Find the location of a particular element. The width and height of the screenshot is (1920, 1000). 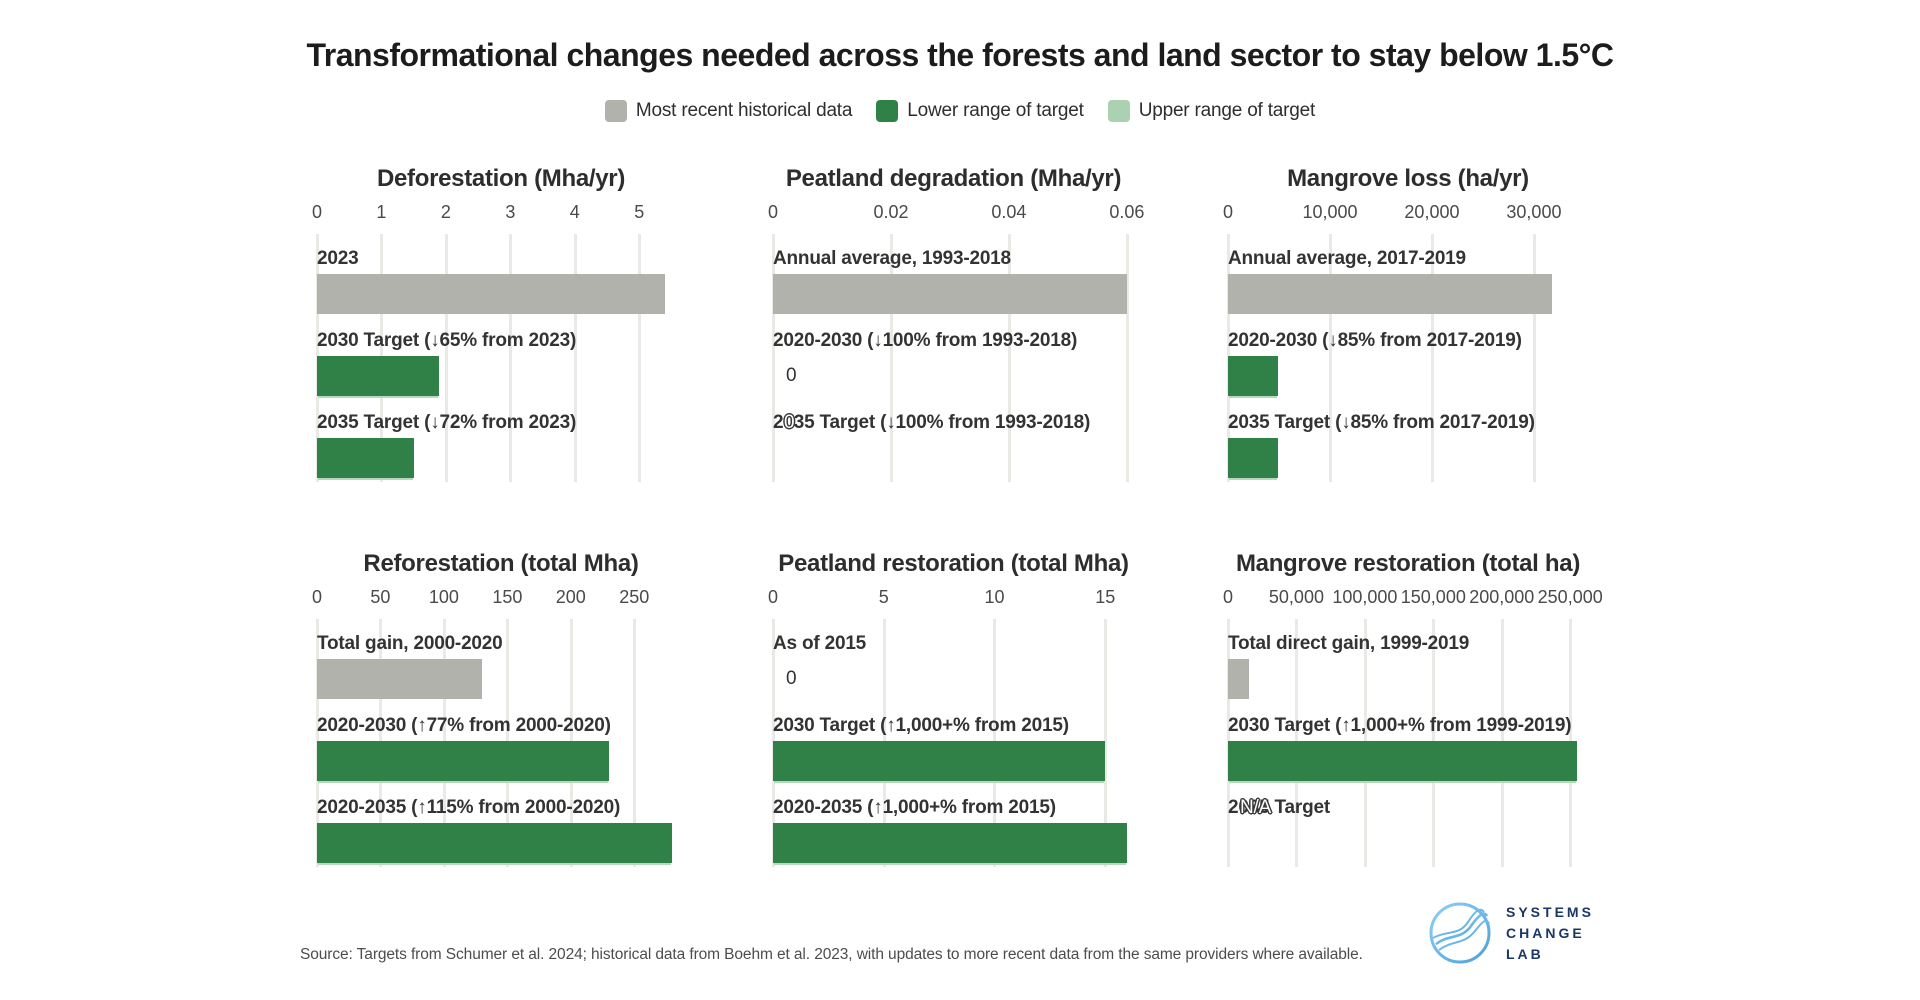

systems-change-lab-logo: SYSTEMS CHANGE LAB is located at coordinates (1510, 933).